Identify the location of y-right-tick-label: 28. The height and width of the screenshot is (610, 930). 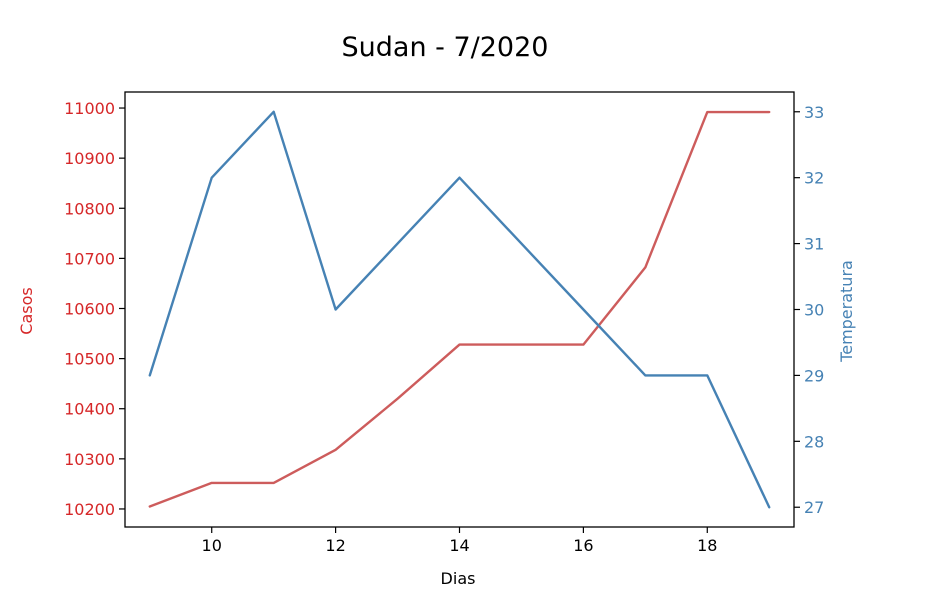
(814, 441).